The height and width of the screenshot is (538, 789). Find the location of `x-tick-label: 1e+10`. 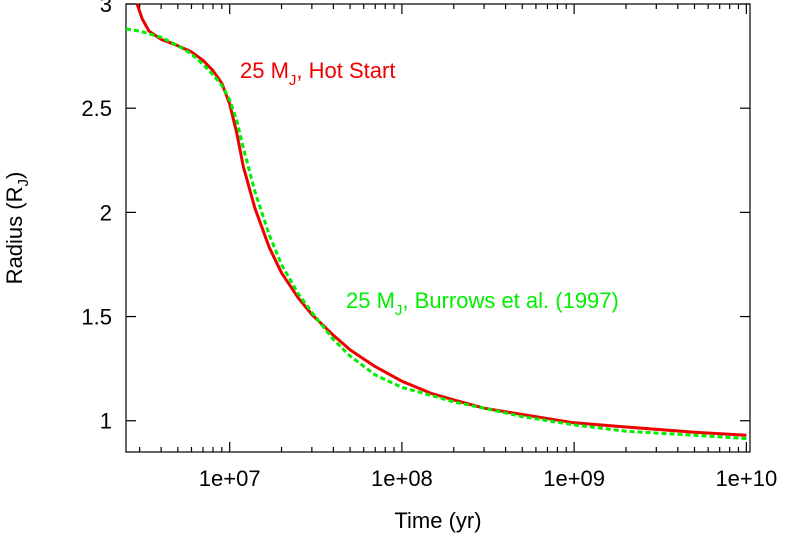

x-tick-label: 1e+10 is located at coordinates (746, 478).